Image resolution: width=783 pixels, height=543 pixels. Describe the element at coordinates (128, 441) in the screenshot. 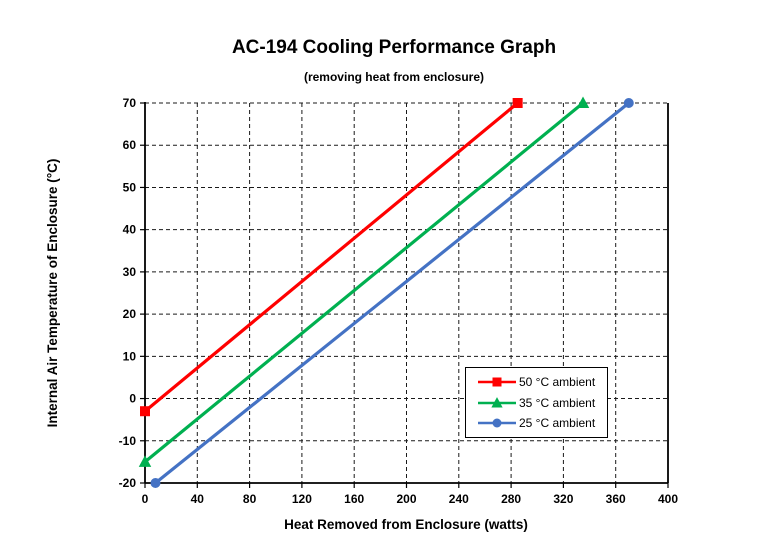

I see `y-tick-label: -10` at that location.